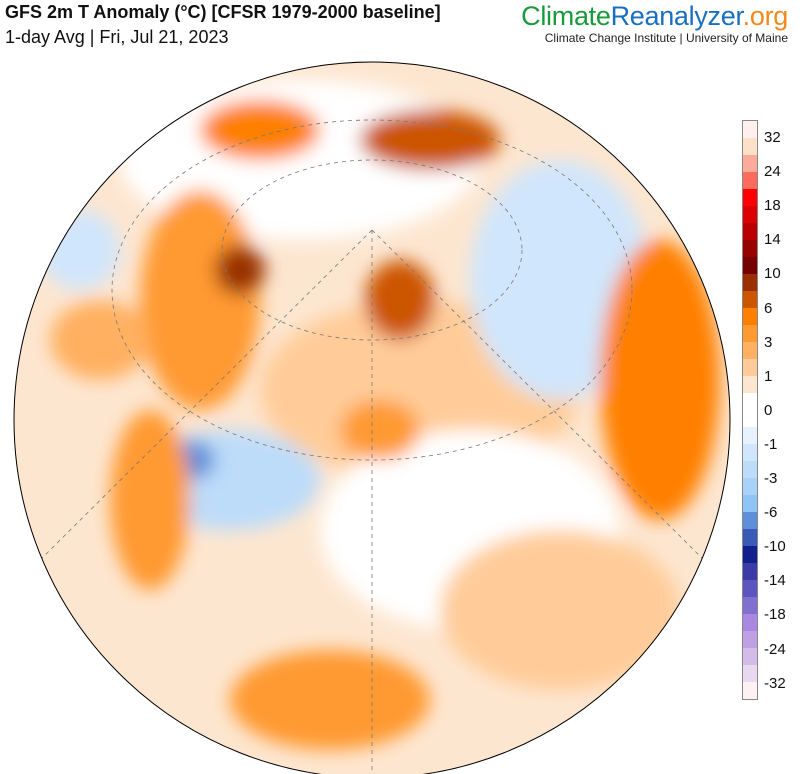 The height and width of the screenshot is (774, 800). I want to click on colorbar-label: -32, so click(775, 683).